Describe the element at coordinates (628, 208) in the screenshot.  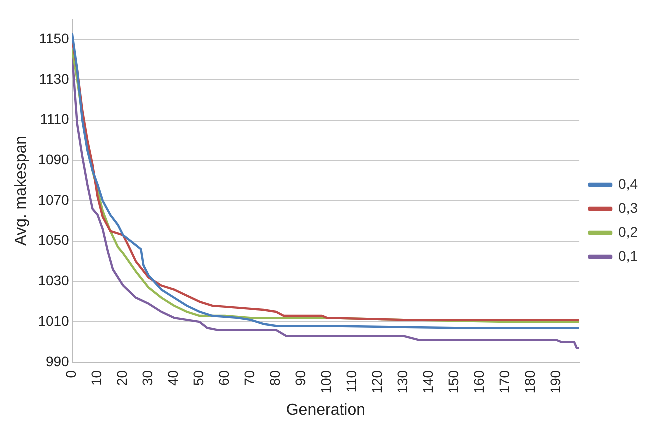
I see `legend-label: 0,3` at that location.